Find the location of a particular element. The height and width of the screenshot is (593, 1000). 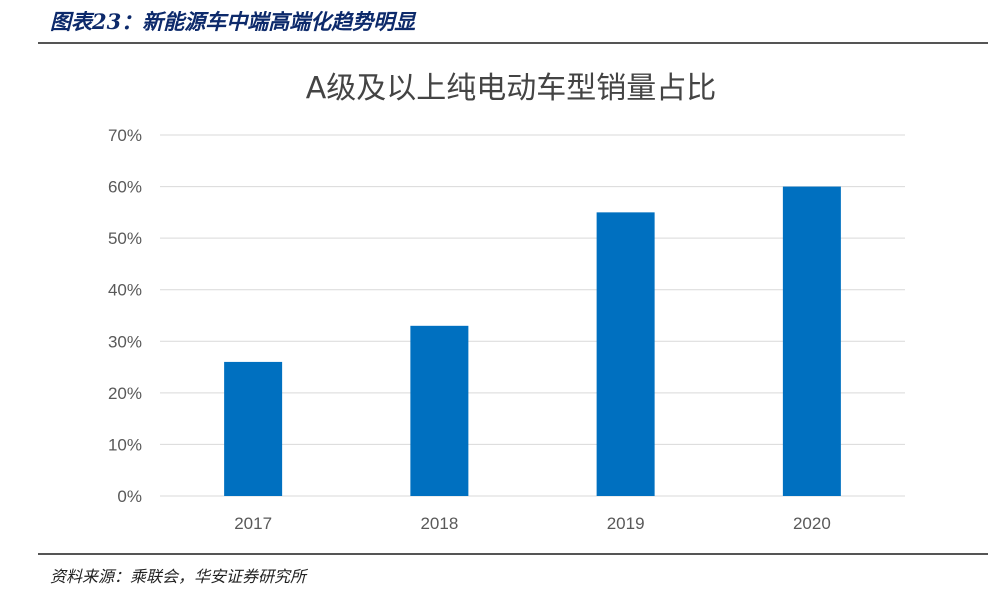

x-tick-label: 2018 is located at coordinates (439, 523).